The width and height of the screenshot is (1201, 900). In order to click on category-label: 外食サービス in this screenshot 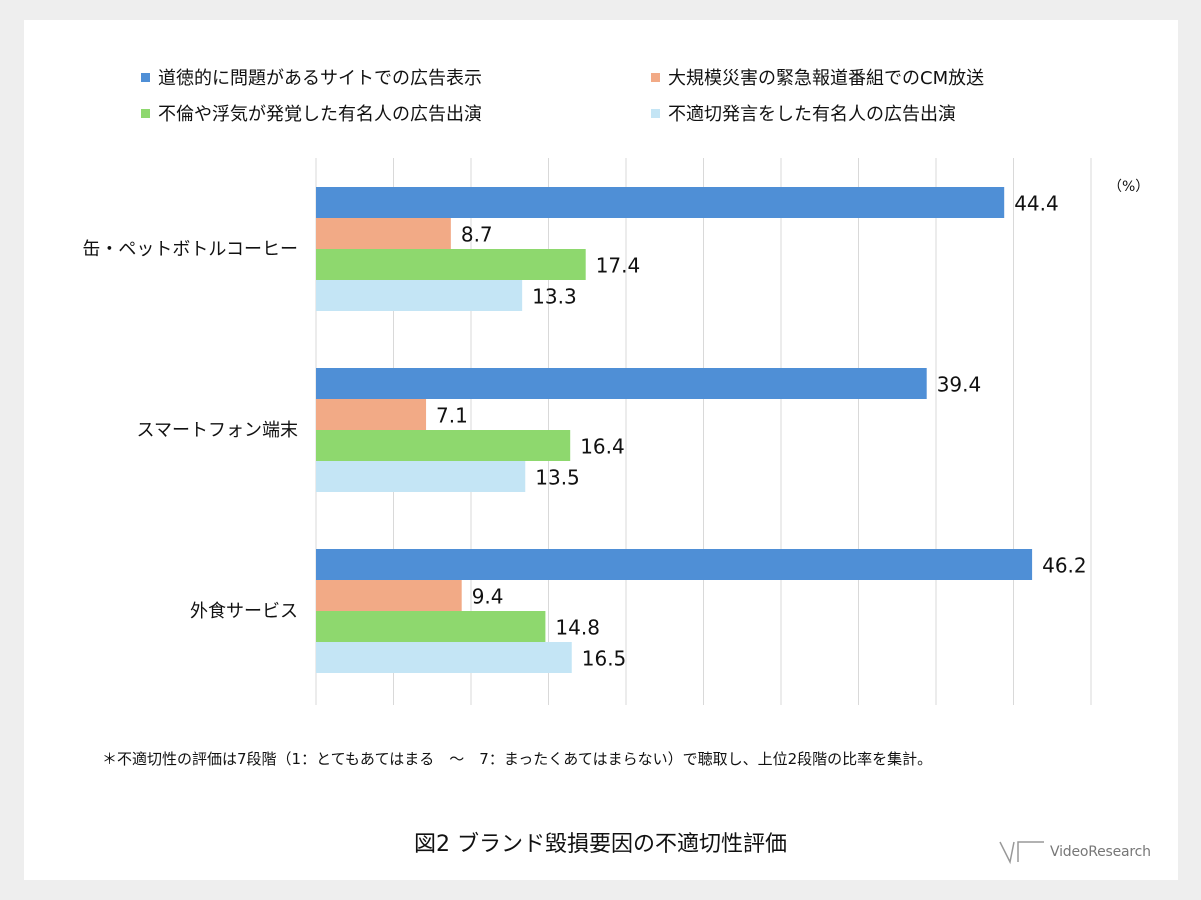, I will do `click(244, 611)`.